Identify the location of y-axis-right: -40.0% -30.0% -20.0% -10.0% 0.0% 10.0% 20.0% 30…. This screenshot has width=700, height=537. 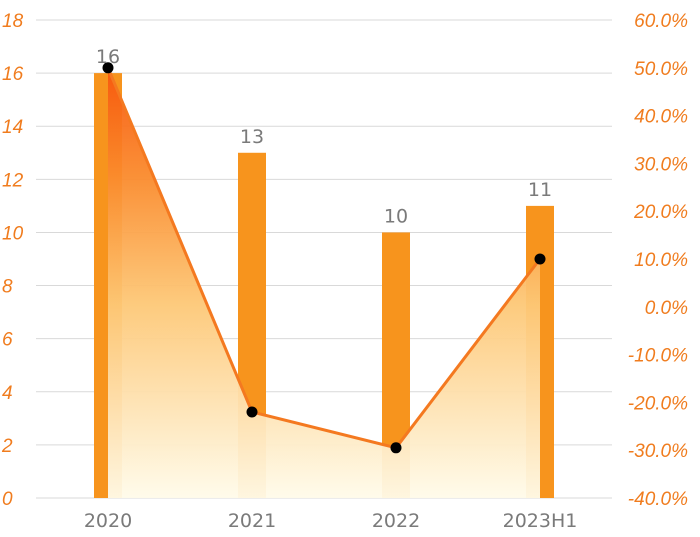
(658, 260).